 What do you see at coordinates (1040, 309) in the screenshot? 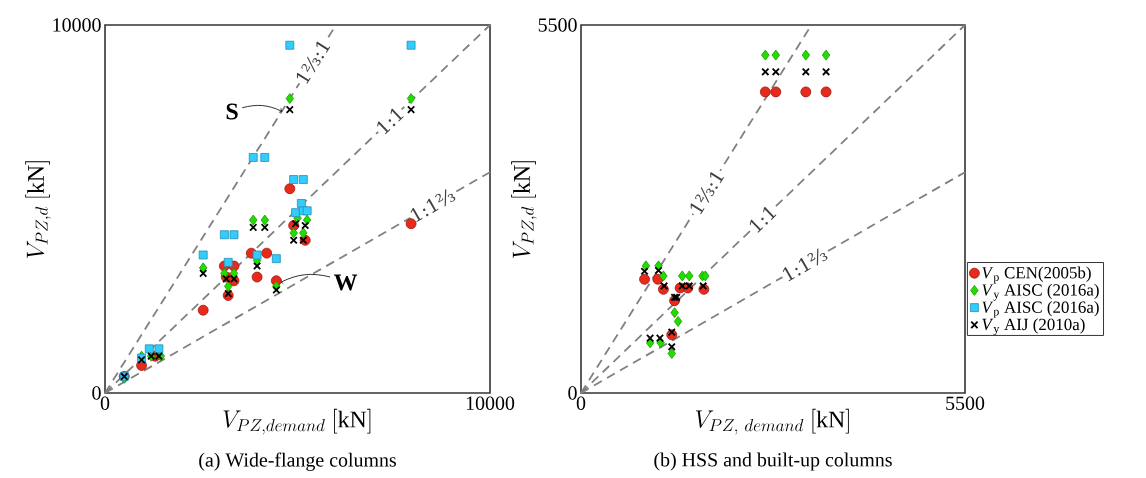
I see `legend-label: V$_{p}$ AISC (2016a)` at bounding box center [1040, 309].